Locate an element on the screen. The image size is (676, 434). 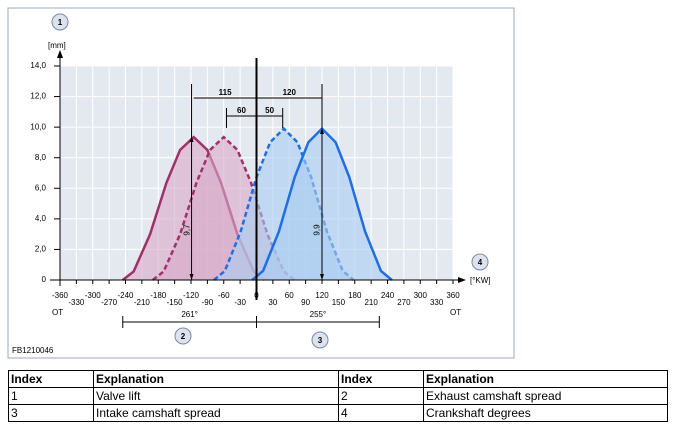
y-tick-label: 2,0 is located at coordinates (41, 249).